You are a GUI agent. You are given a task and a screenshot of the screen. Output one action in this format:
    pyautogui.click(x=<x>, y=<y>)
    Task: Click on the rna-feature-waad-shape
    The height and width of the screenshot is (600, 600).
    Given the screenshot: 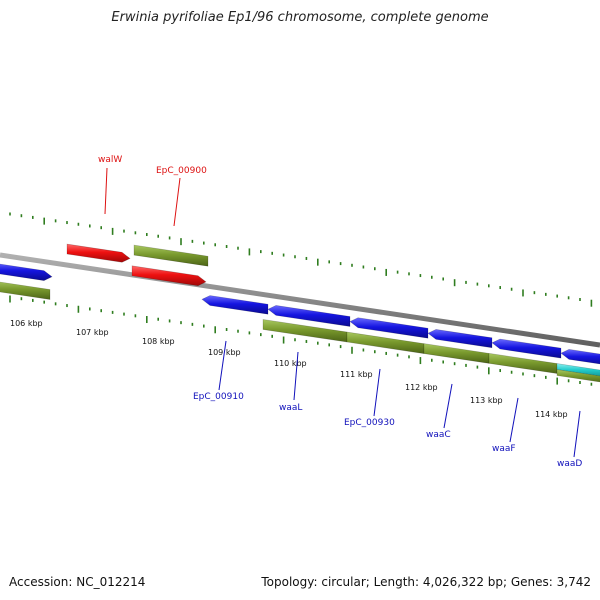 What is the action you would take?
    pyautogui.click(x=578, y=370)
    